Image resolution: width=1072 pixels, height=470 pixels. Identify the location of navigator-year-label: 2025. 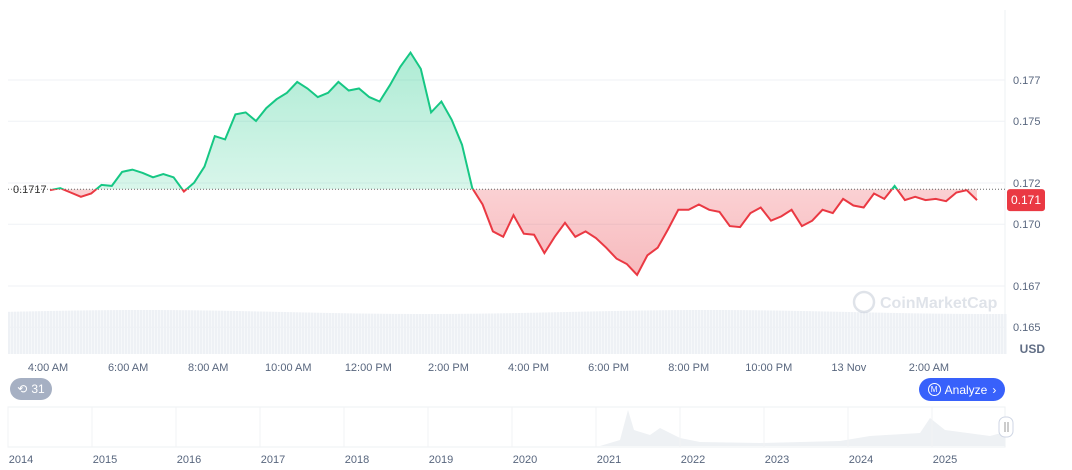
(945, 460).